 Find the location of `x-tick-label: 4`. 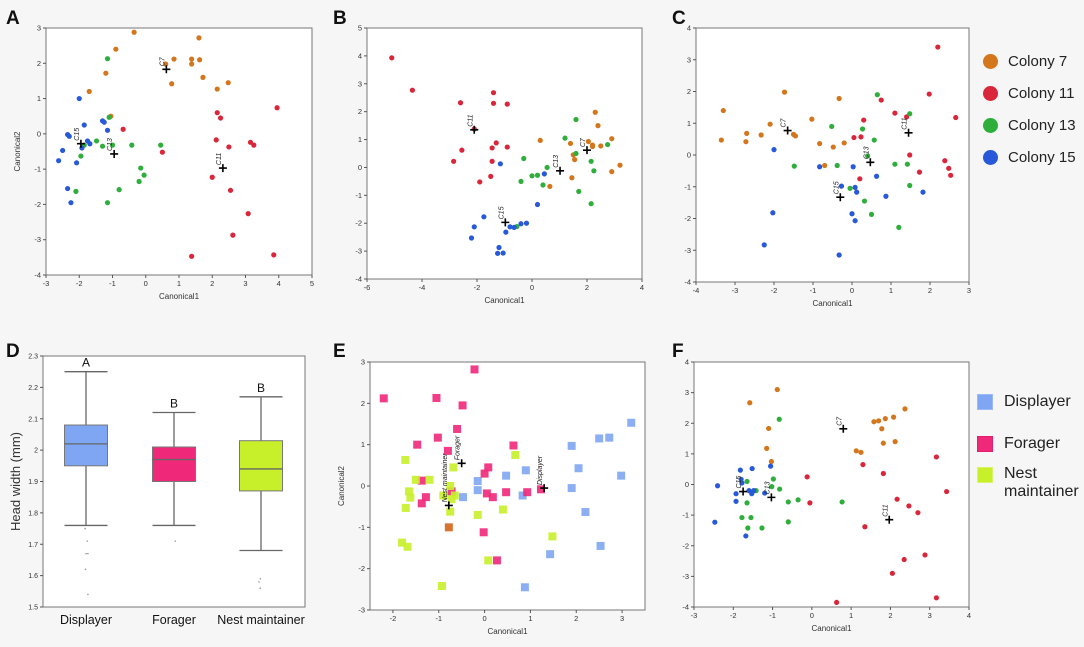

x-tick-label: 4 is located at coordinates (642, 287).